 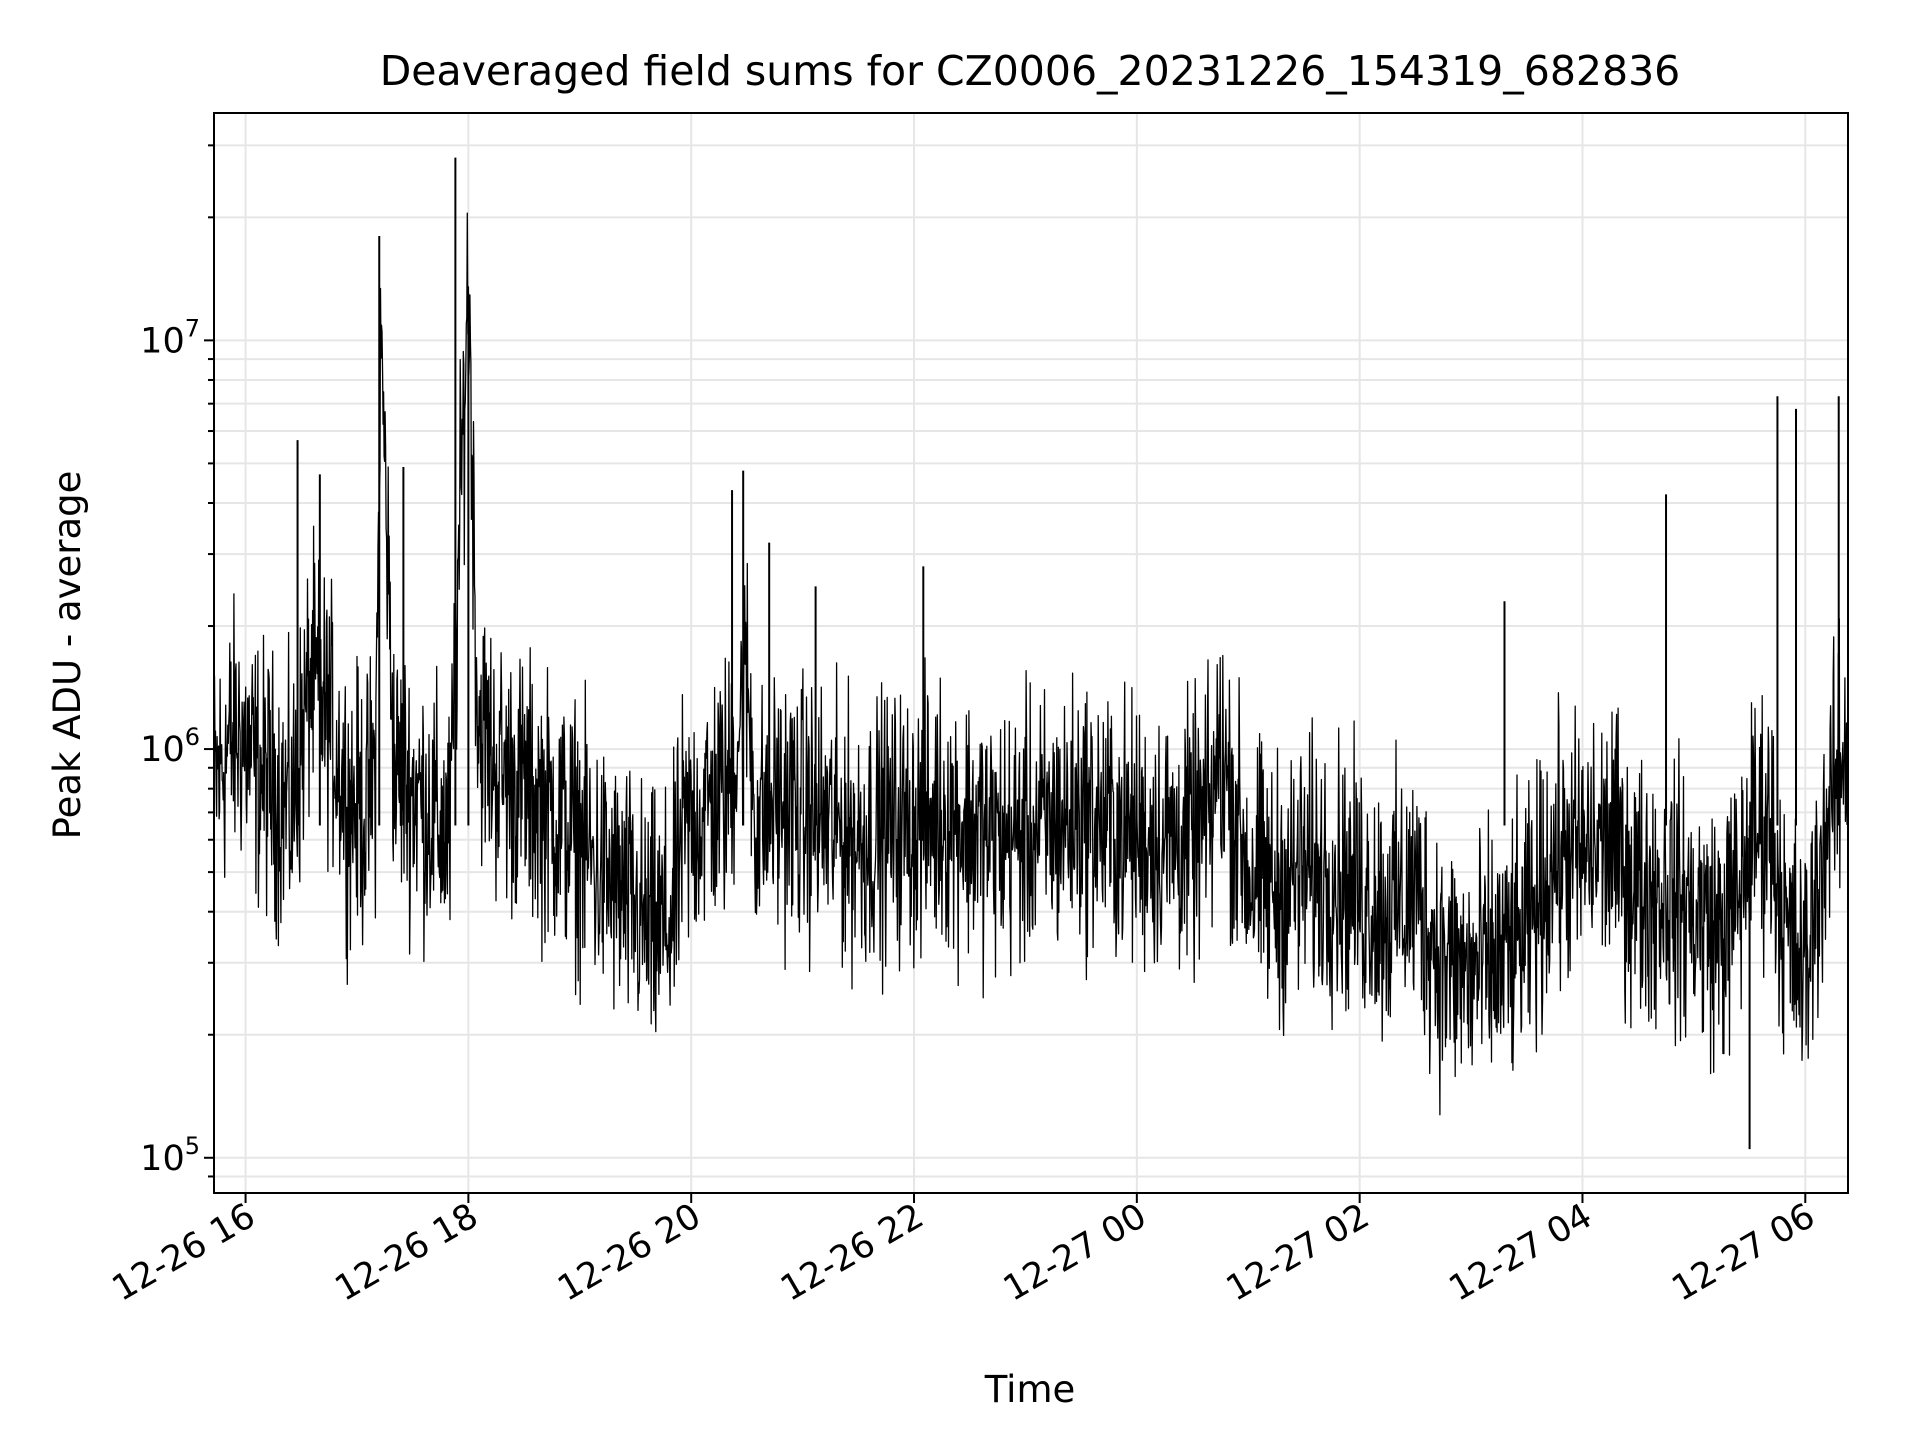 I want to click on y-tick-exponent: 6, so click(x=192, y=737).